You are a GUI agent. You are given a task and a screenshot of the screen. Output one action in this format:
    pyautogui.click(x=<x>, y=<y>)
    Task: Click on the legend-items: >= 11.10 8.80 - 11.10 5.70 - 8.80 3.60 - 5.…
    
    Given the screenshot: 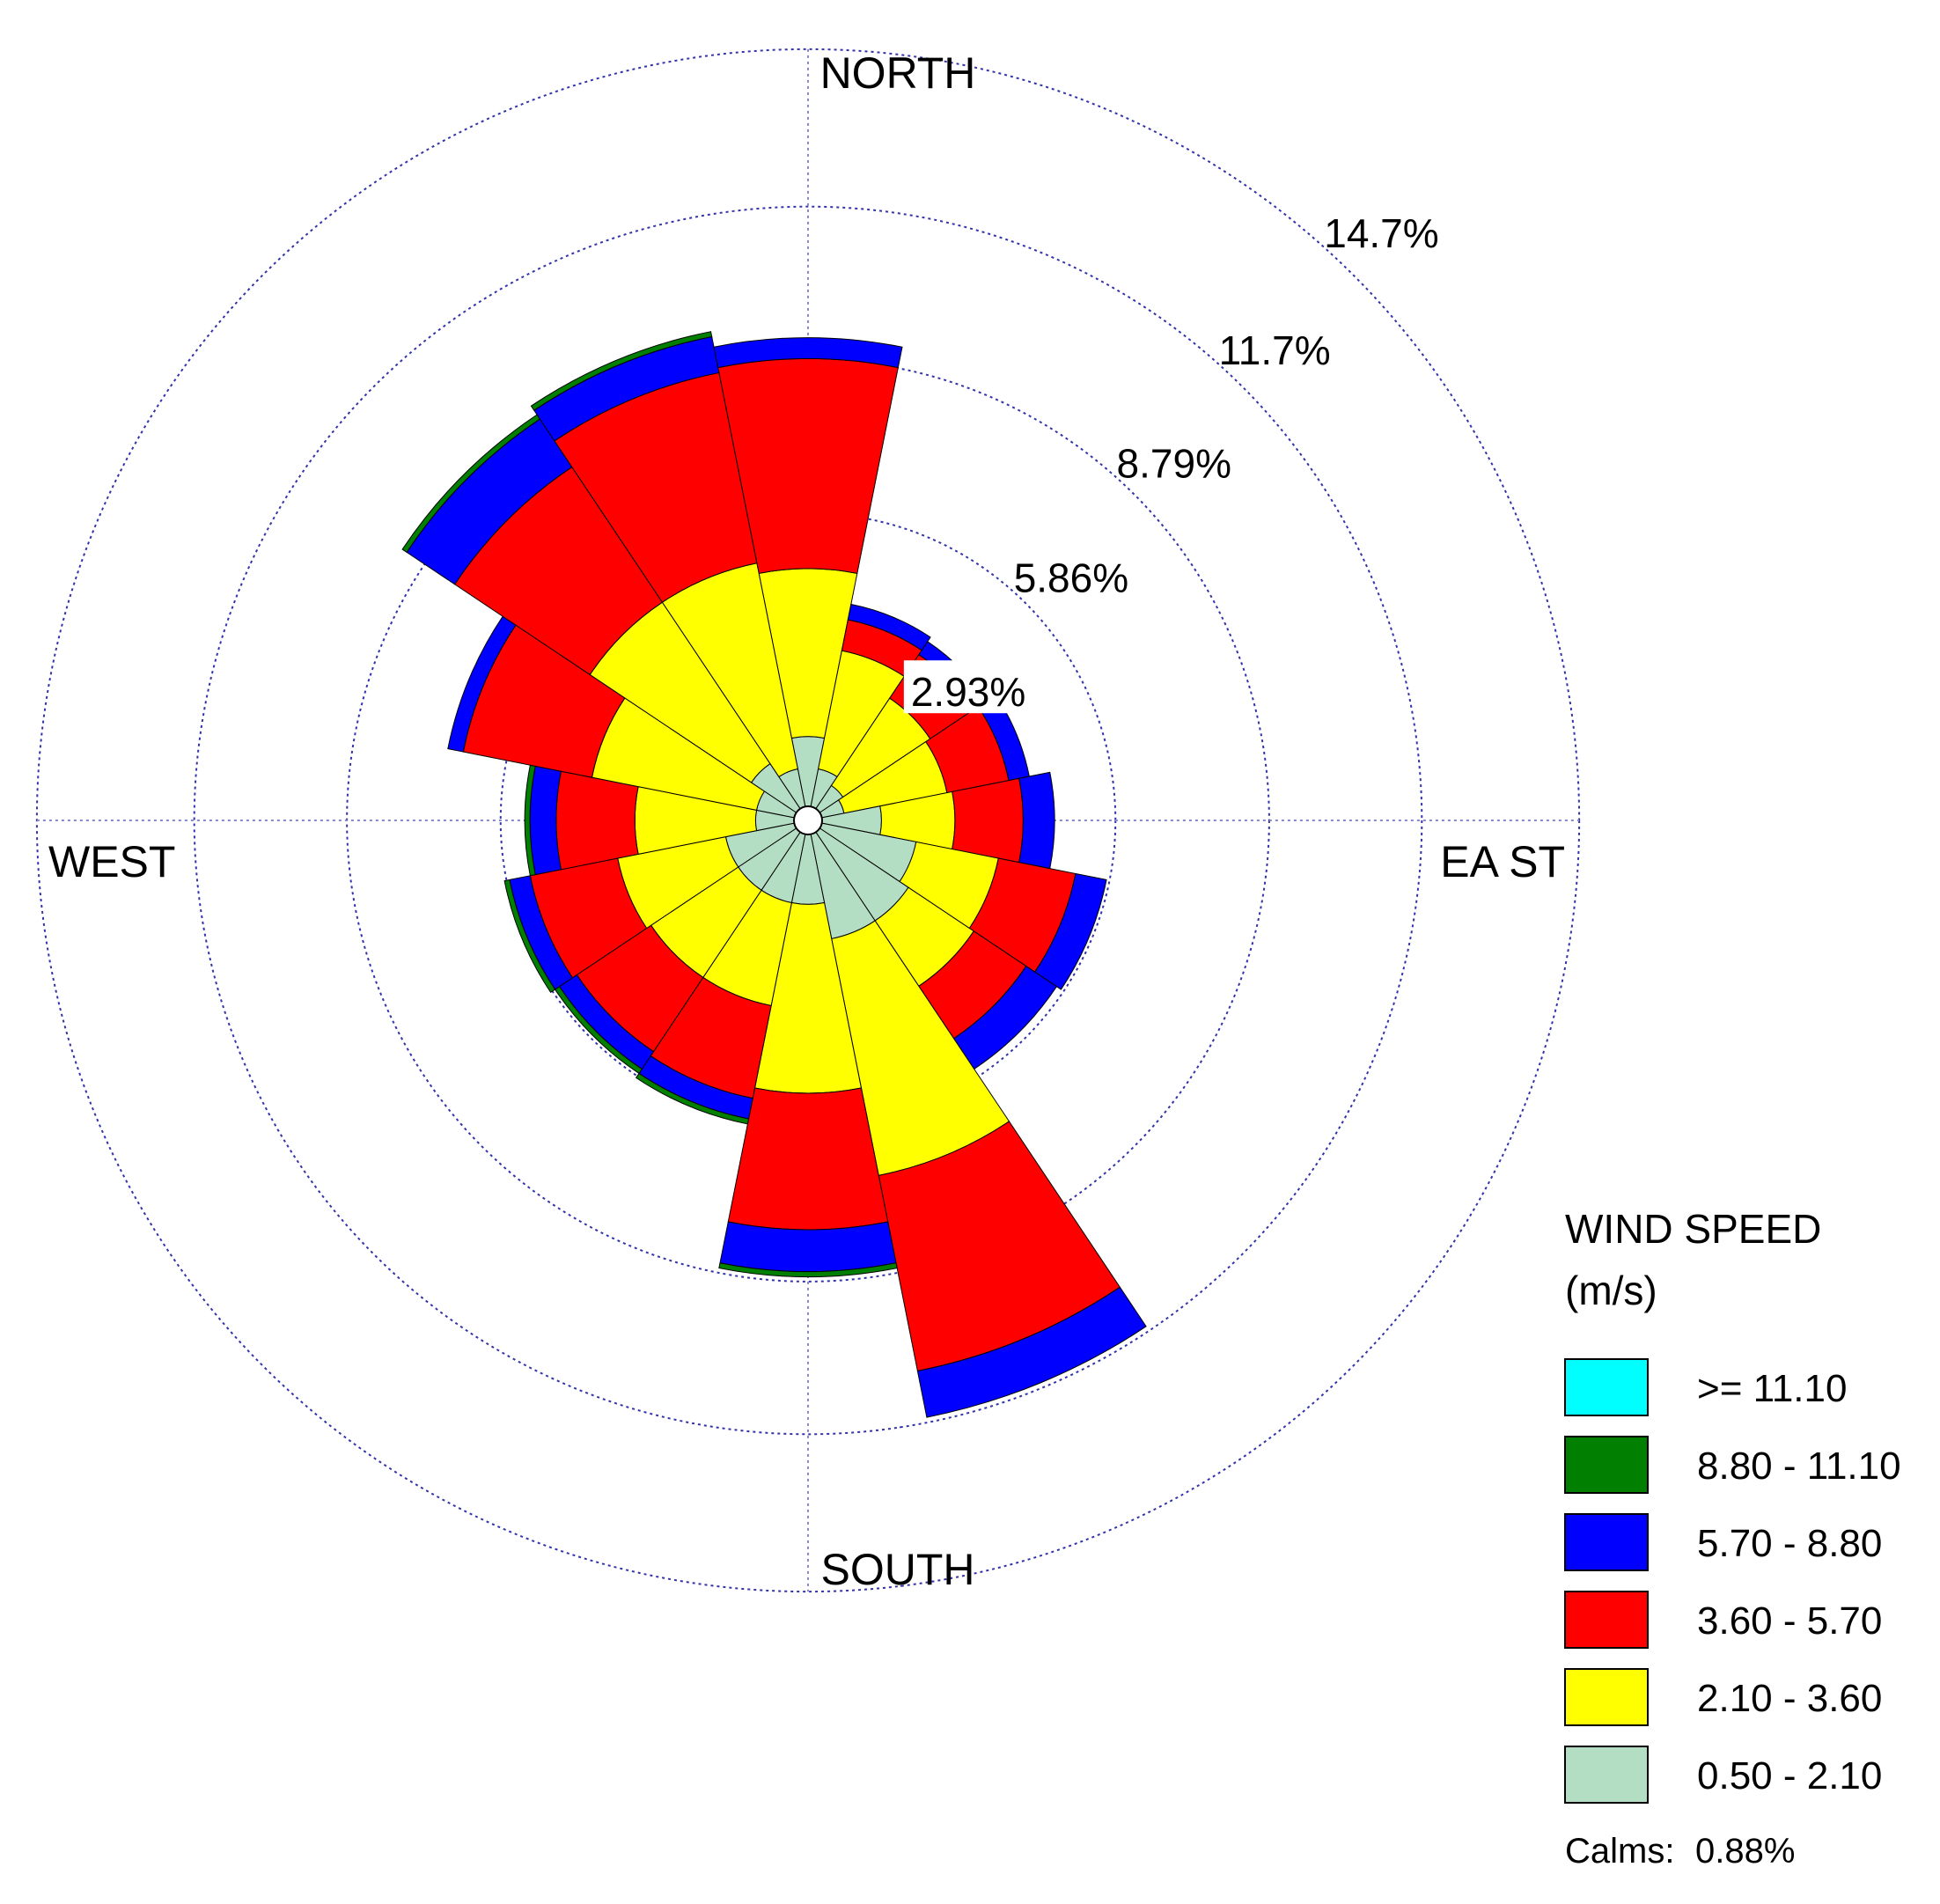 What is the action you would take?
    pyautogui.click(x=1732, y=1581)
    